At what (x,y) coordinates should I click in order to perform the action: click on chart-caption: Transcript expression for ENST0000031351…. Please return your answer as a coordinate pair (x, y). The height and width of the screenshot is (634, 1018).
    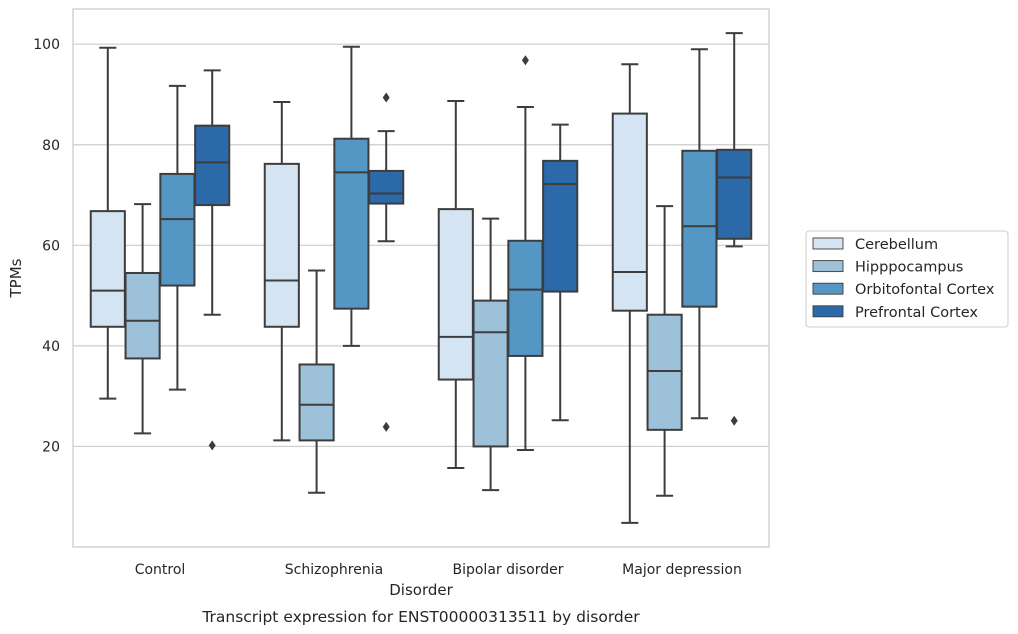
    Looking at the image, I should click on (420, 617).